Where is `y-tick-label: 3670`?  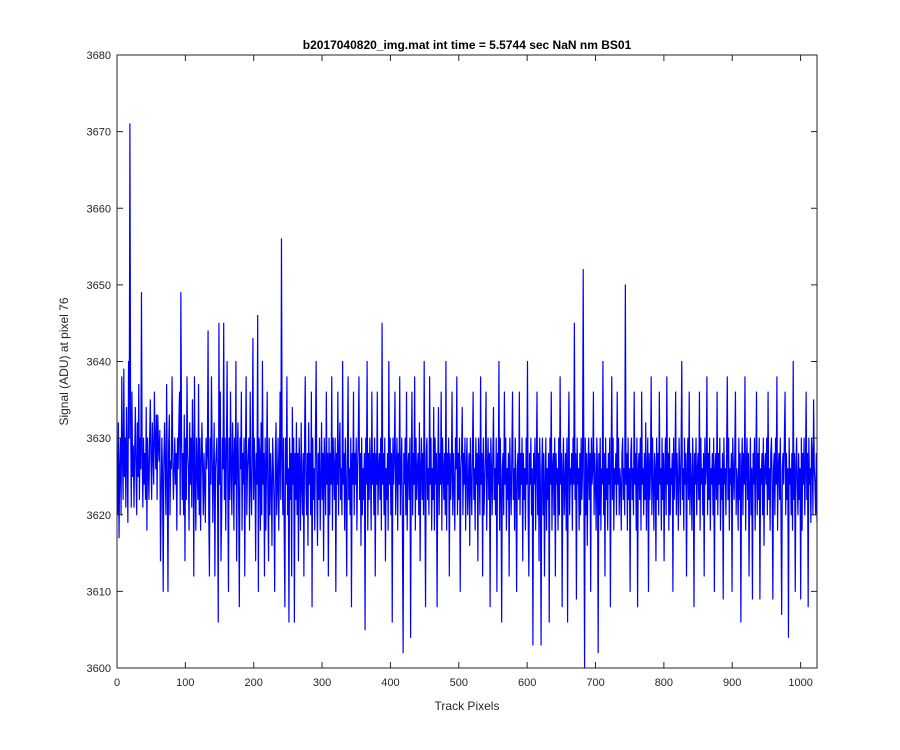
y-tick-label: 3670 is located at coordinates (99, 133).